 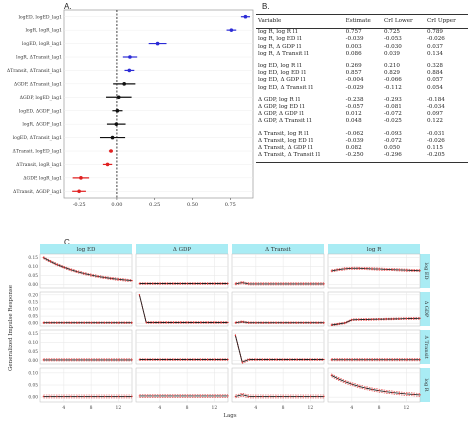 What do you see at coordinates (391, 66) in the screenshot?
I see `table-cell-value: 0.210` at bounding box center [391, 66].